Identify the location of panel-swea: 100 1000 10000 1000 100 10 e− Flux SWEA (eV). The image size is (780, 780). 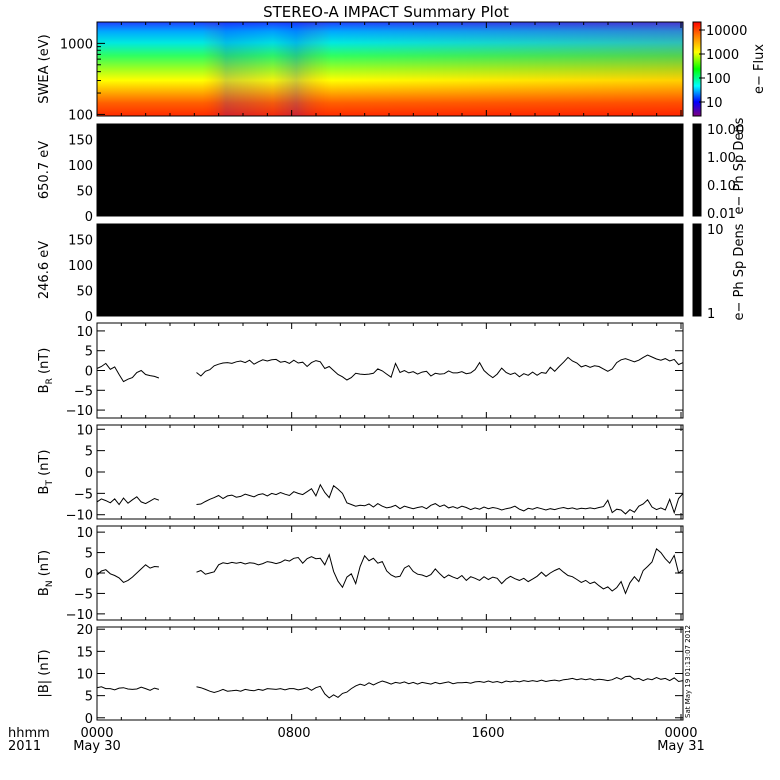
(402, 72).